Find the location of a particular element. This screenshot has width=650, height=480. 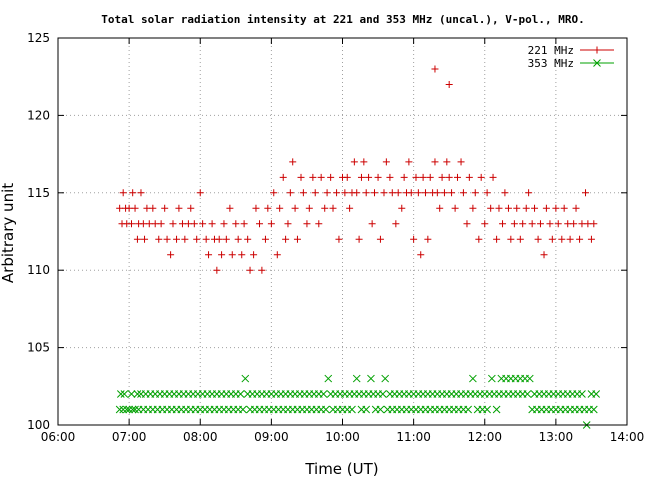

y-axis-label: Arbitrary unit is located at coordinates (8, 233).